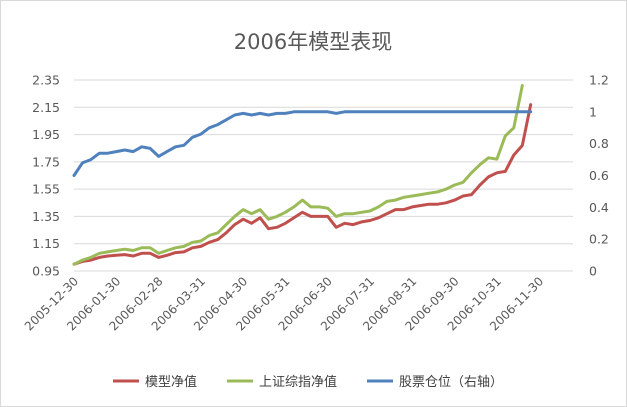 The image size is (627, 407). I want to click on right-axis-tick-label: 0.4, so click(599, 207).